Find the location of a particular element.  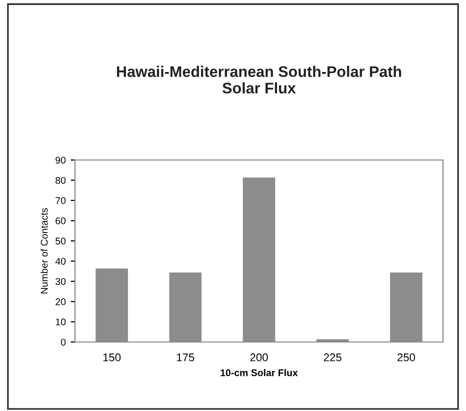

y-tick-label: 90 is located at coordinates (61, 160).